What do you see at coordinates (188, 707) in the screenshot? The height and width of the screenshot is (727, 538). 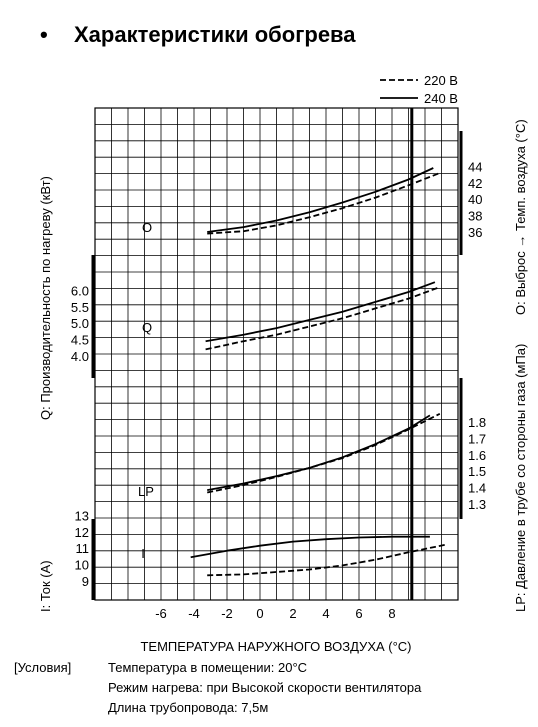 I see `condition-line-3: Длина трубопровода: 7,5м` at bounding box center [188, 707].